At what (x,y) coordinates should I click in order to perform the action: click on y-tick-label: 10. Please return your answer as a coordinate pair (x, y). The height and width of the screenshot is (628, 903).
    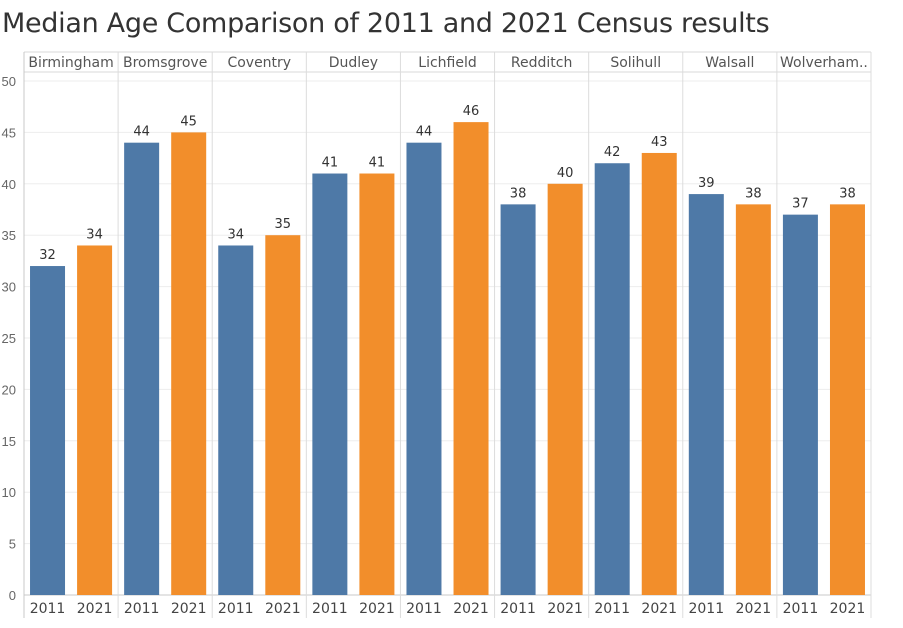
    Looking at the image, I should click on (9, 492).